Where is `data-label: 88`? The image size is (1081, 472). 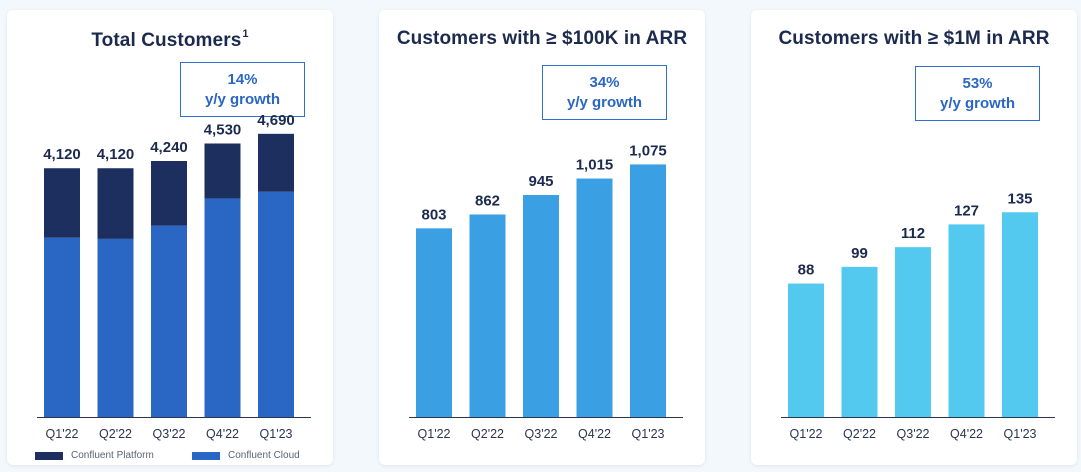
data-label: 88 is located at coordinates (806, 270).